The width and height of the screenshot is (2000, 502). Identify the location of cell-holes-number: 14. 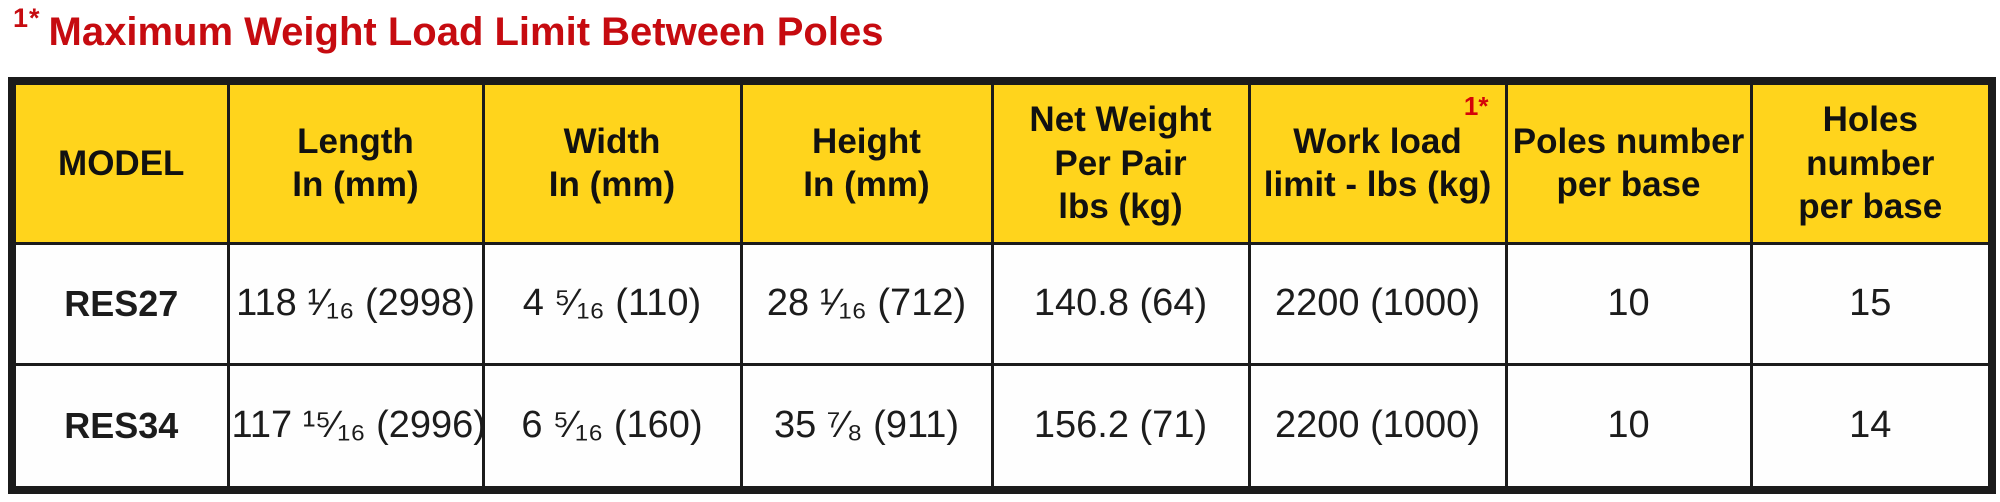
(1871, 427).